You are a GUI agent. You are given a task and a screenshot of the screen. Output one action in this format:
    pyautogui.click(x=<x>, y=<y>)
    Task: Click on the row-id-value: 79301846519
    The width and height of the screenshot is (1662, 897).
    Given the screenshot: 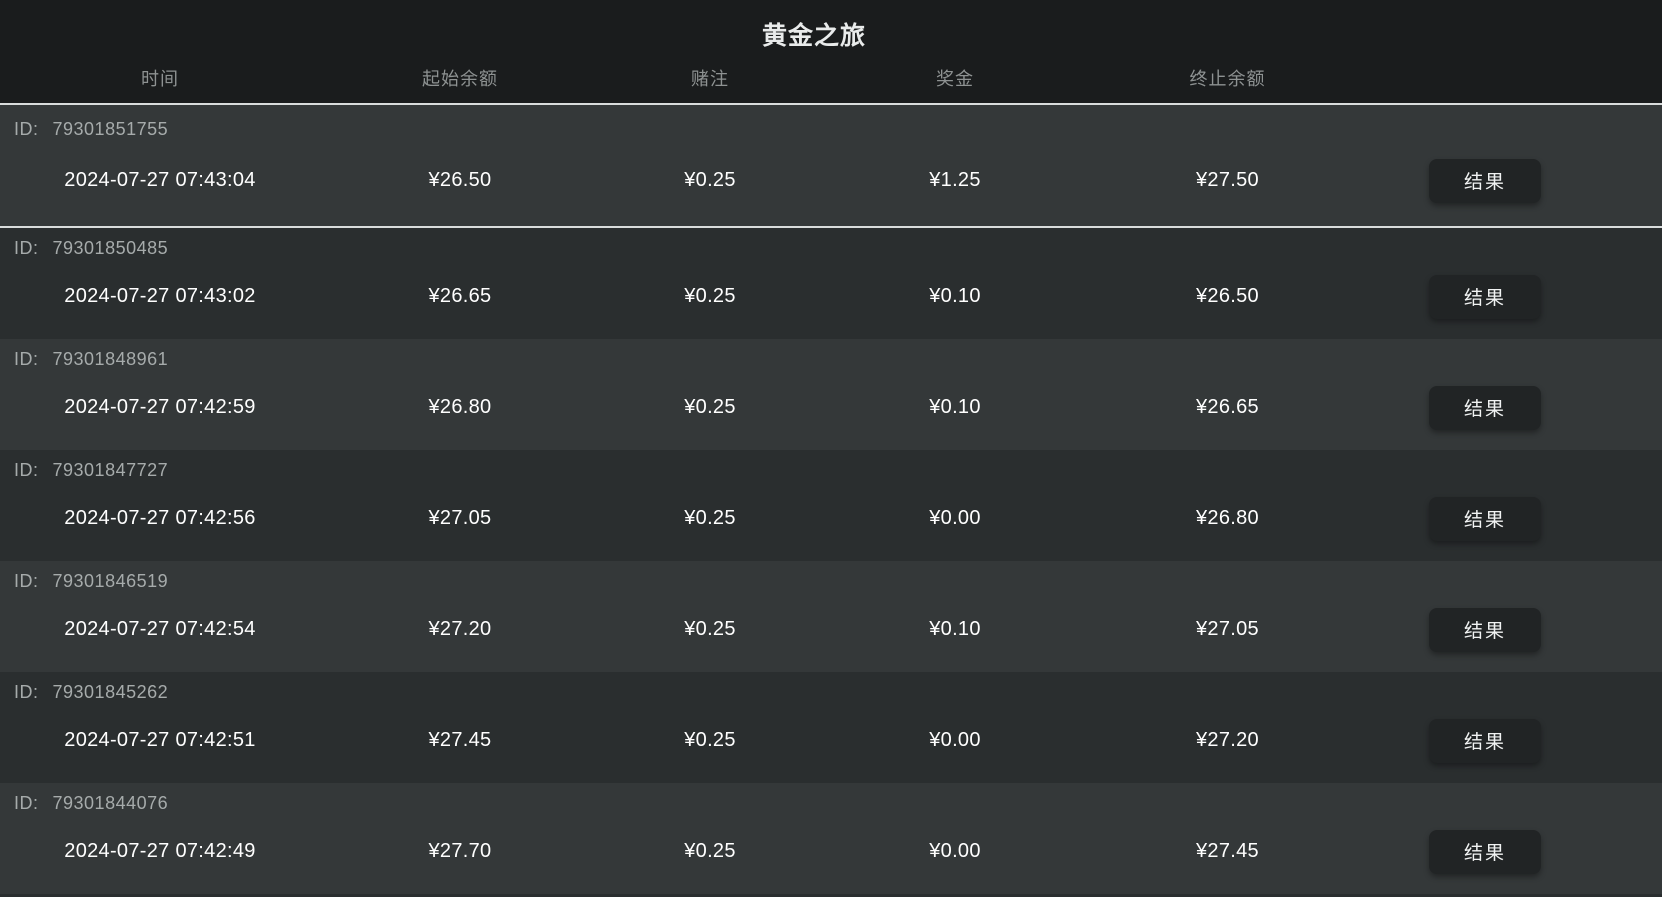 What is the action you would take?
    pyautogui.click(x=110, y=581)
    